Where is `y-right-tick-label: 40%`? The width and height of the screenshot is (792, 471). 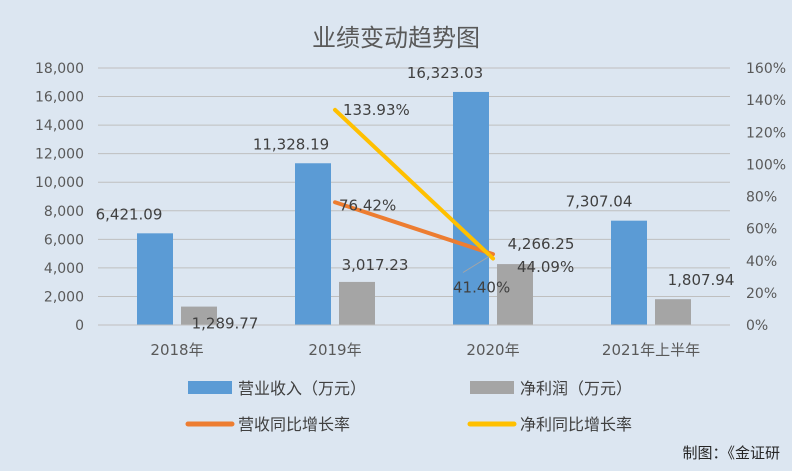 y-right-tick-label: 40% is located at coordinates (761, 262).